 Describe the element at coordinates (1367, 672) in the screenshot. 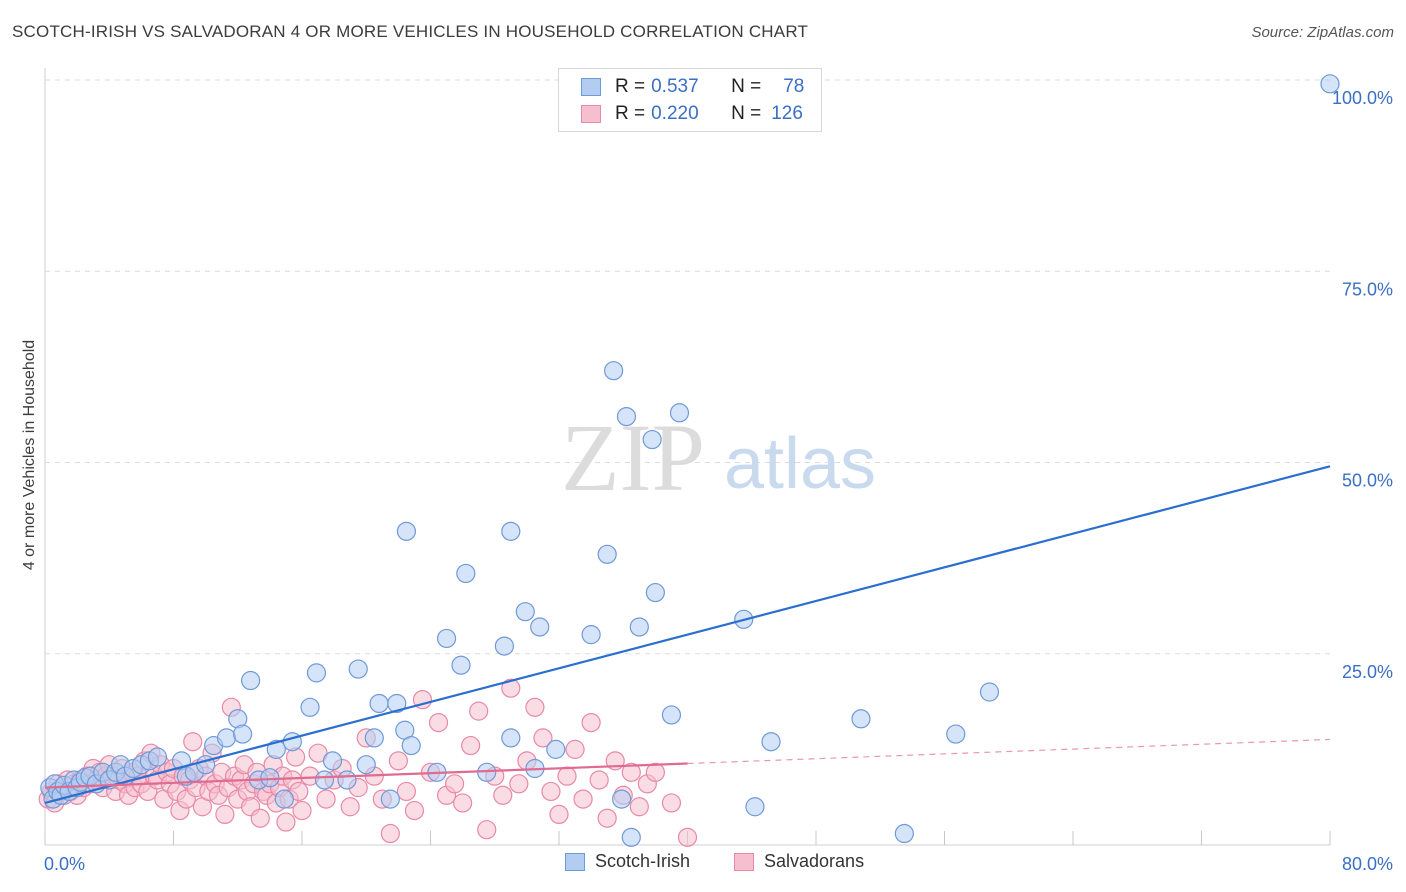

I see `y-tick-label: 25.0%` at that location.